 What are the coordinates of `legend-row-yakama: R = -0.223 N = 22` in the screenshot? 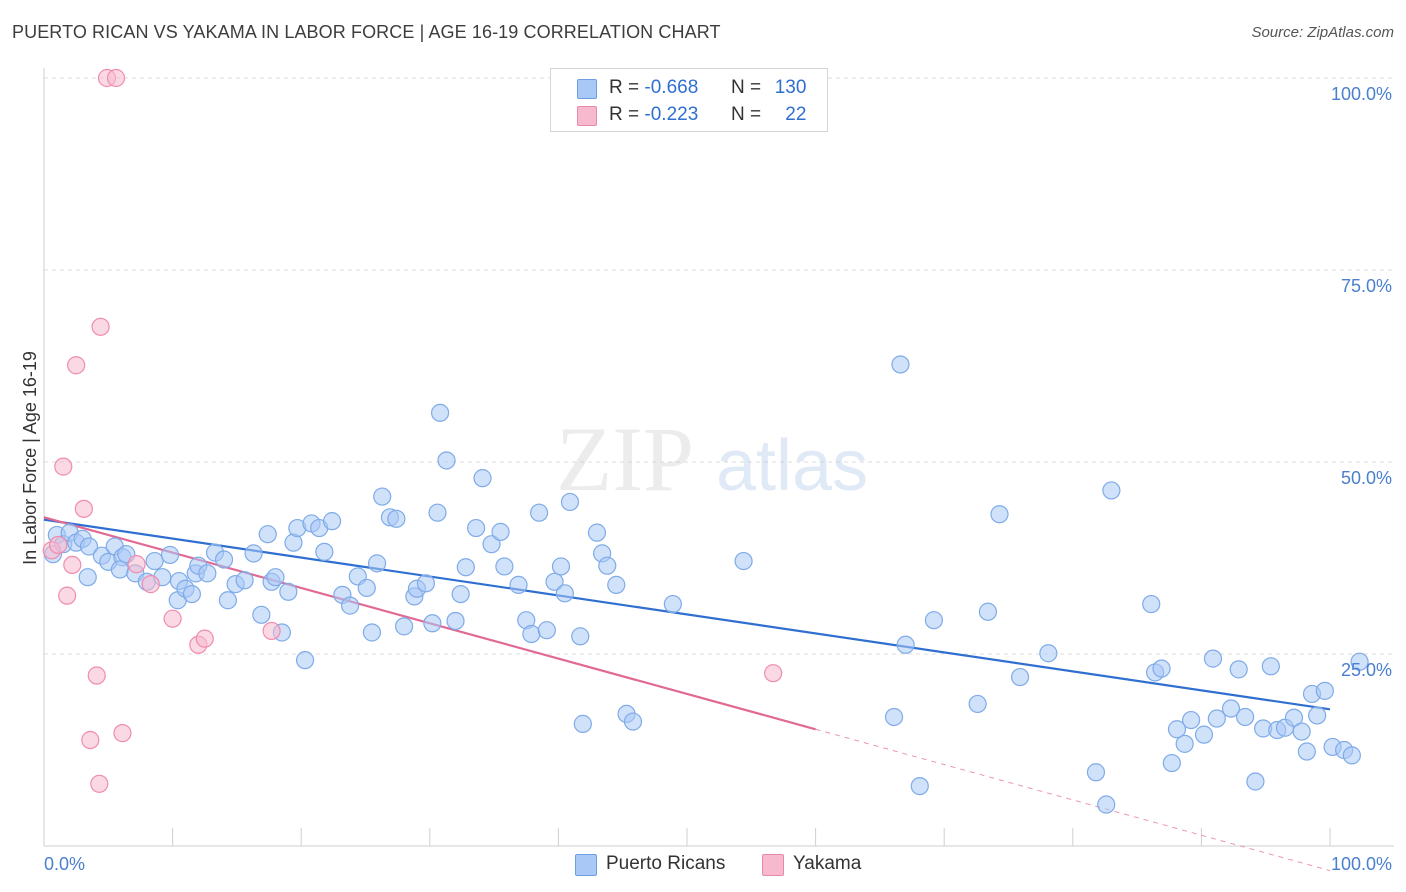 It's located at (689, 115).